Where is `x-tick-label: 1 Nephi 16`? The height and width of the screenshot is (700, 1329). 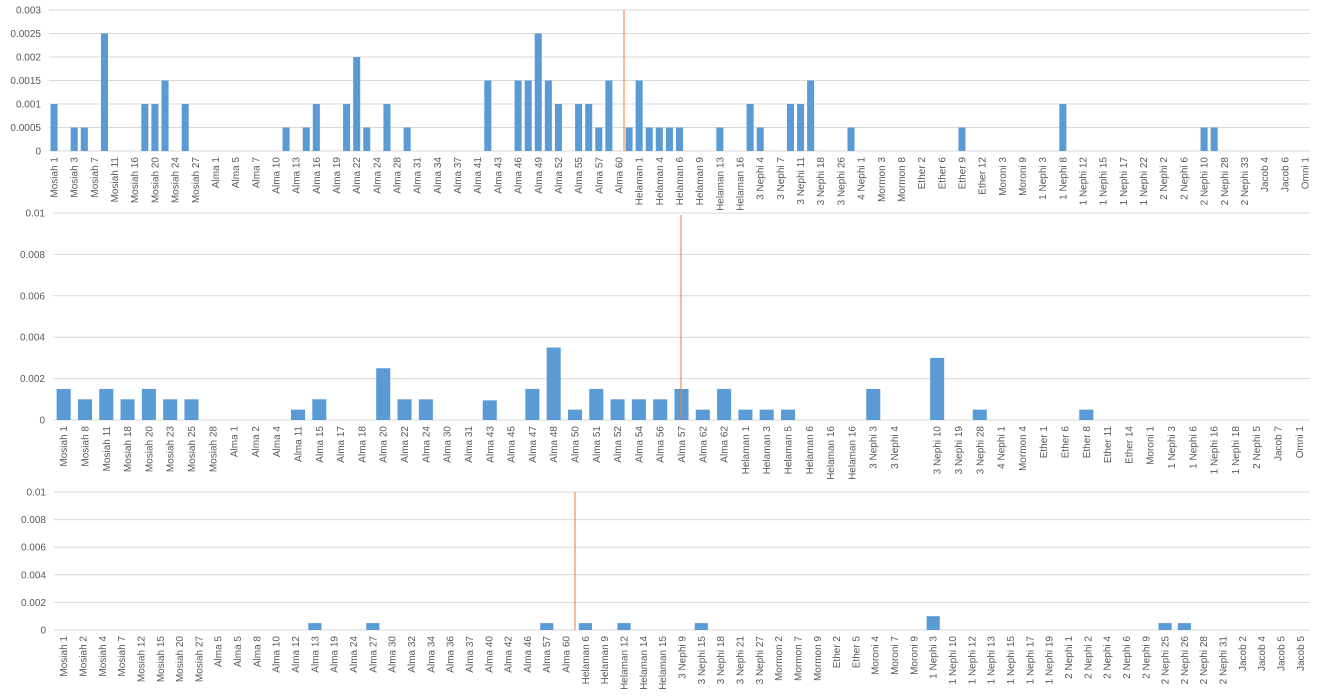
x-tick-label: 1 Nephi 16 is located at coordinates (1215, 450).